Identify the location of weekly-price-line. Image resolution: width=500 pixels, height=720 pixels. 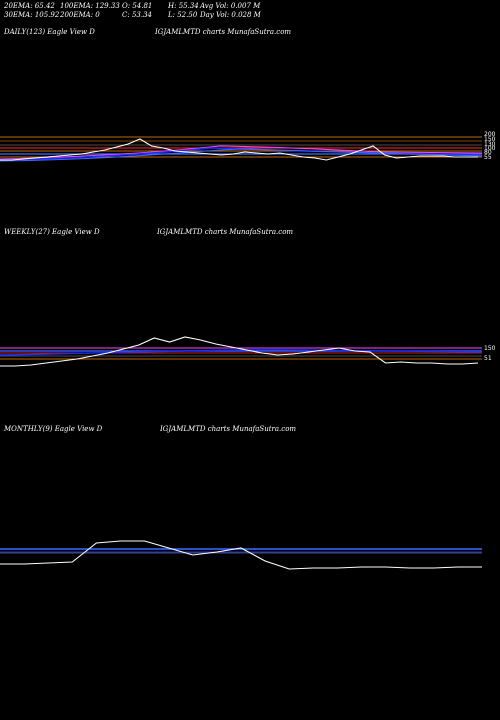
(239, 351).